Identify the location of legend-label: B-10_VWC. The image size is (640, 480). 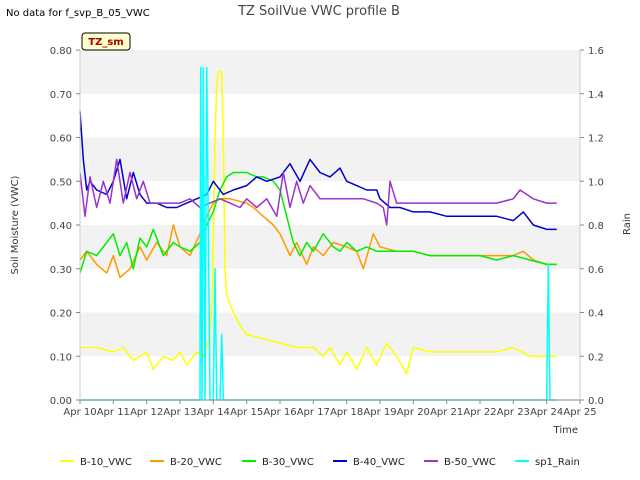
(106, 462).